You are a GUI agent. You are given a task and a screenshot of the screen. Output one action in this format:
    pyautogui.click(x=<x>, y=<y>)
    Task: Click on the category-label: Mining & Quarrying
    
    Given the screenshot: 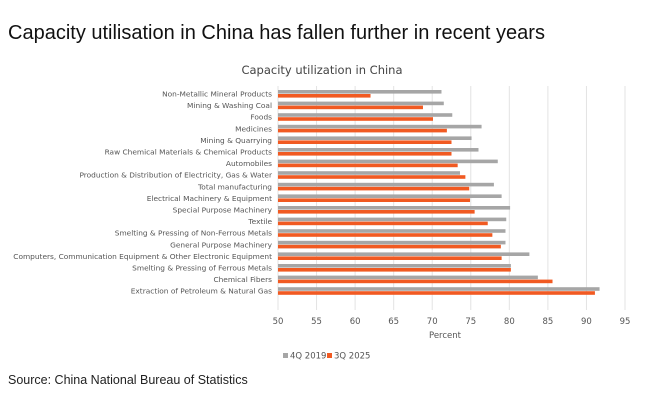 What is the action you would take?
    pyautogui.click(x=236, y=140)
    